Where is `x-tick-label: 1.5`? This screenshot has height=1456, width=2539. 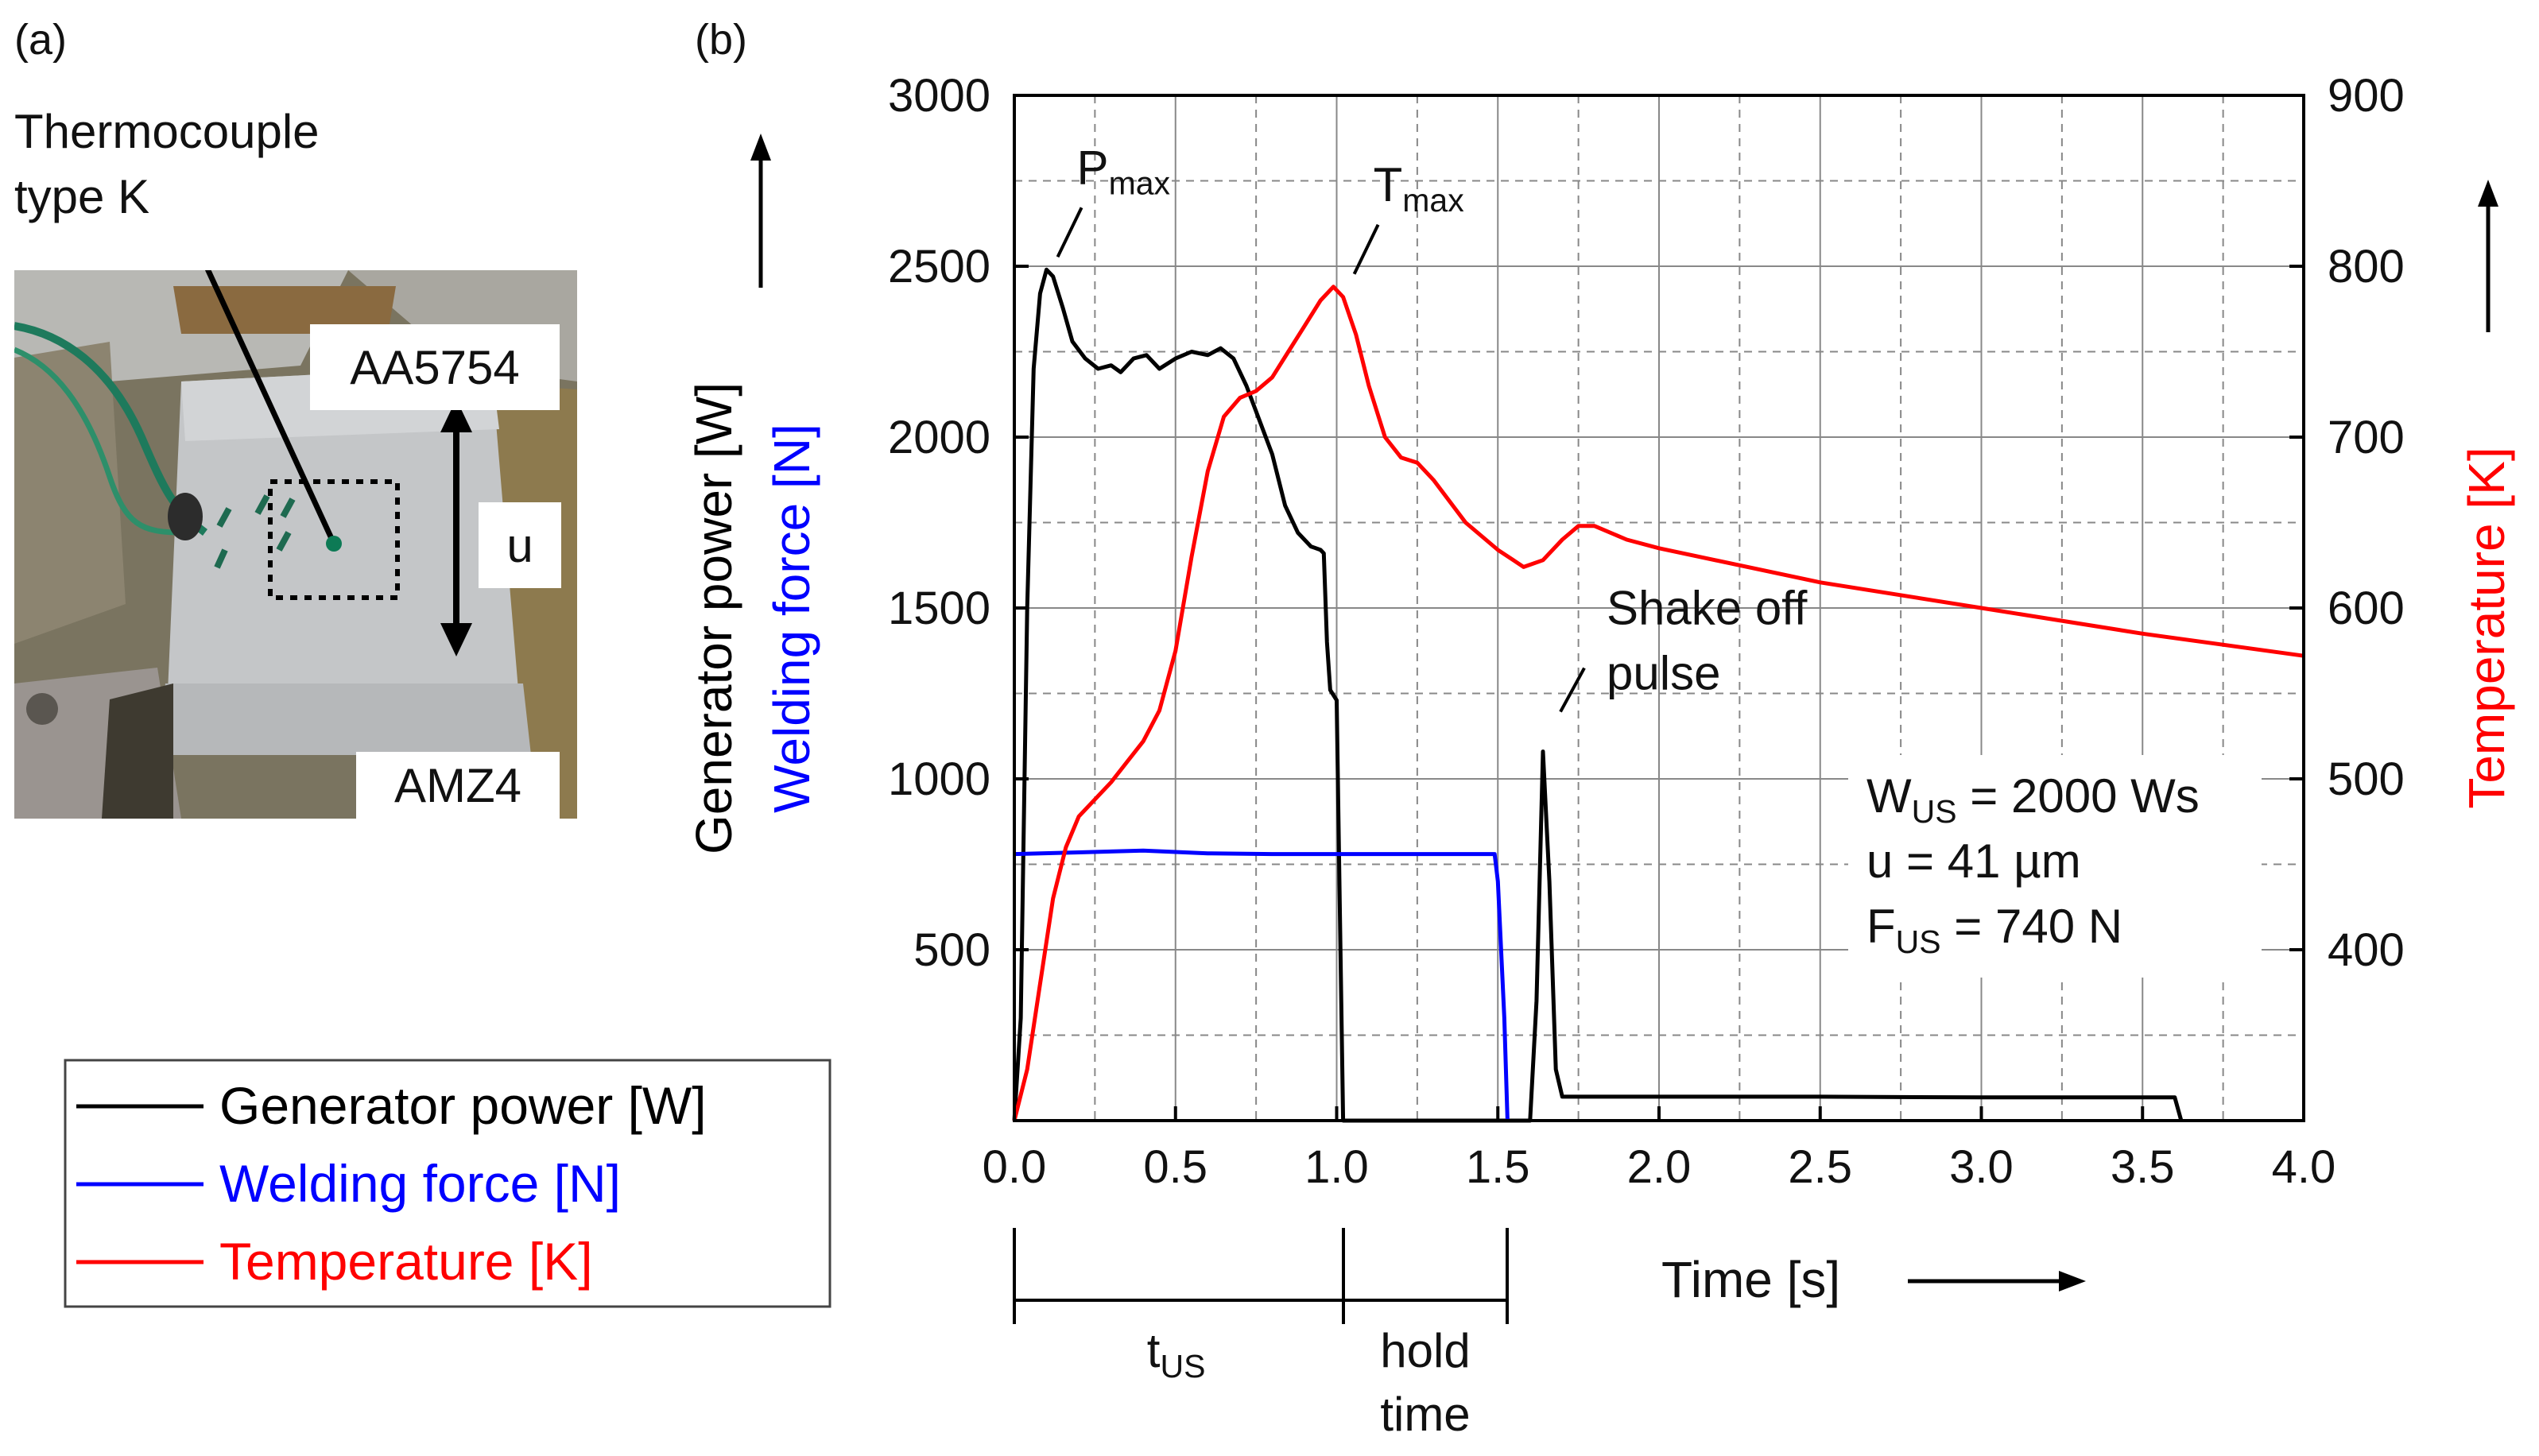
x-tick-label: 1.5 is located at coordinates (1498, 1167).